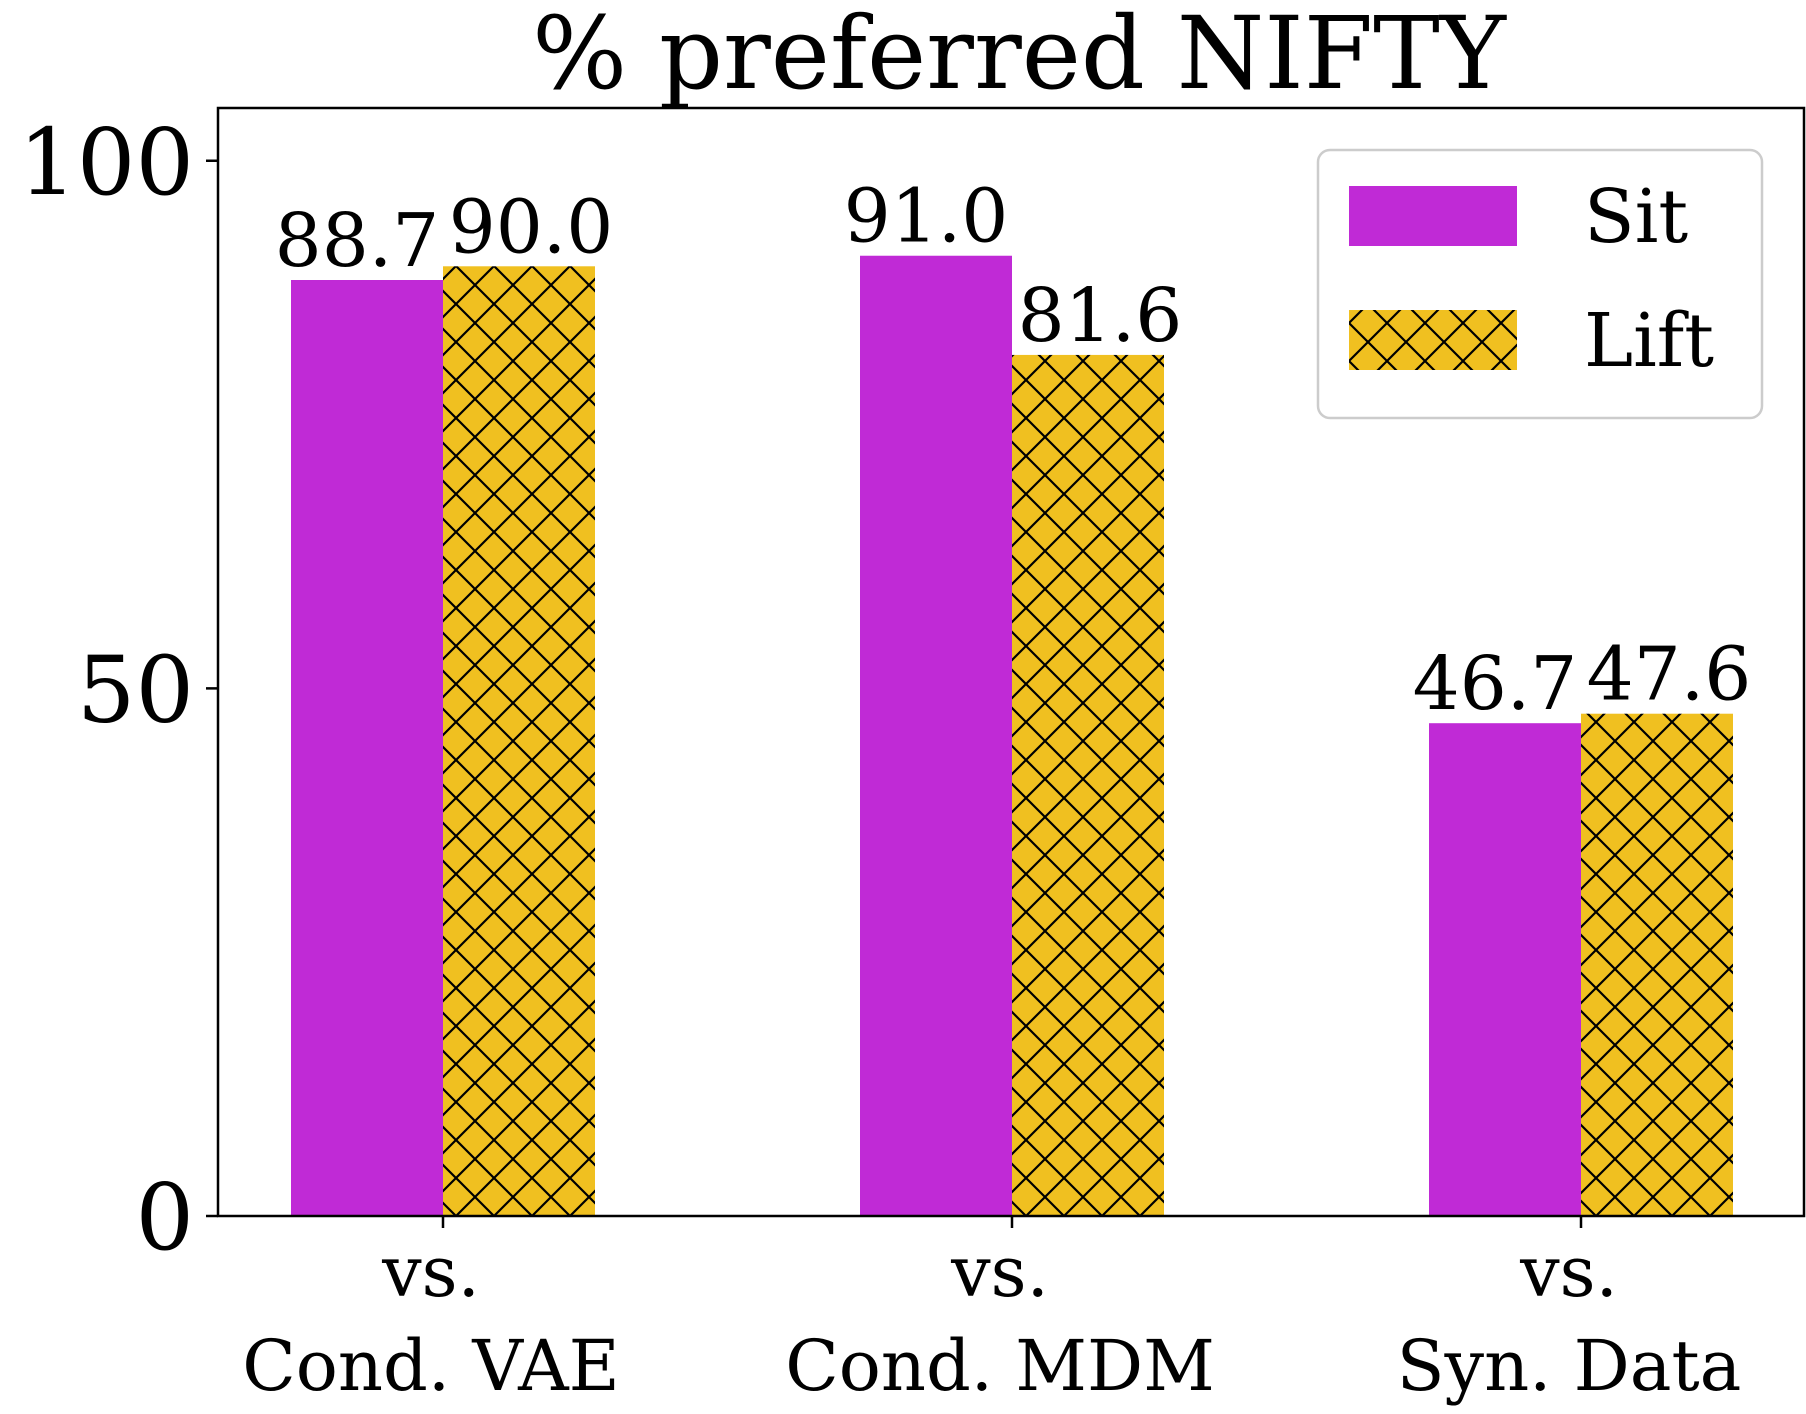  Describe the element at coordinates (1495, 684) in the screenshot. I see `data-label-sit-2: 46.7` at that location.